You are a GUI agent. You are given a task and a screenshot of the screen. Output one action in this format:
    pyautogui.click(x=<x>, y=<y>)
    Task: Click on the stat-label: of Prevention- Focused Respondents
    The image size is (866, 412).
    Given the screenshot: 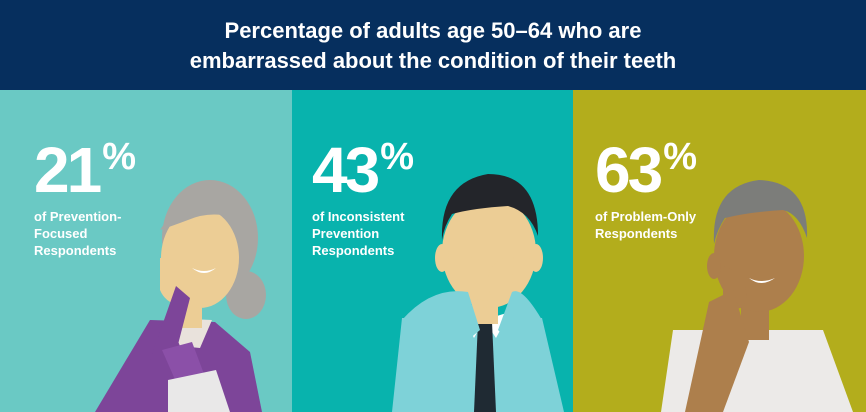 What is the action you would take?
    pyautogui.click(x=85, y=233)
    